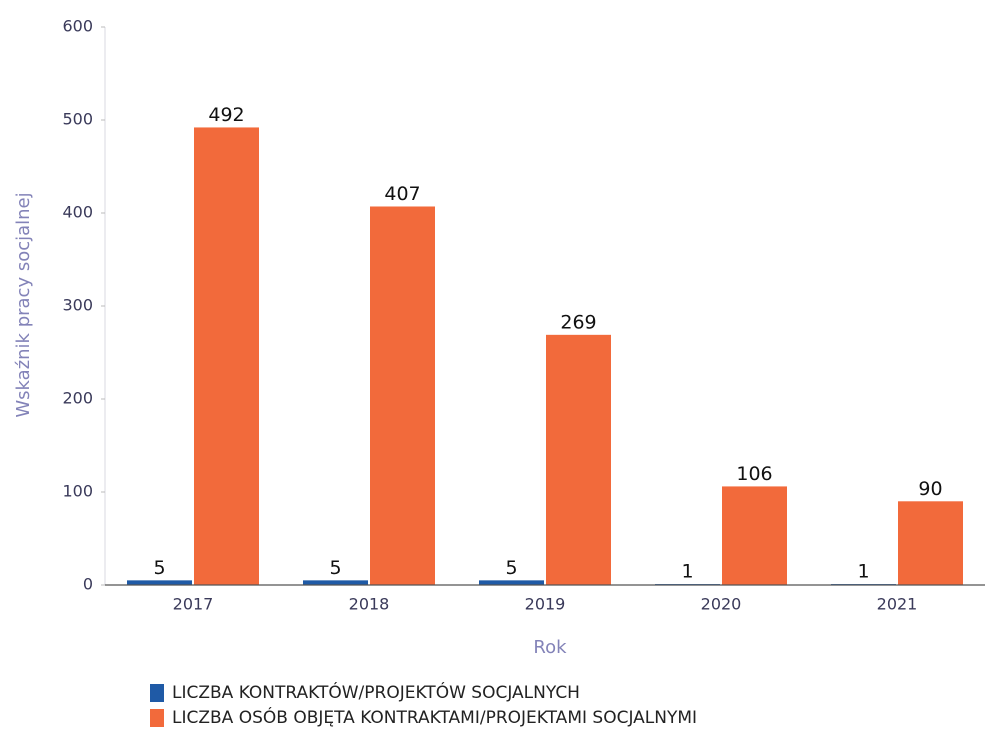  What do you see at coordinates (754, 474) in the screenshot?
I see `value-label: 106` at bounding box center [754, 474].